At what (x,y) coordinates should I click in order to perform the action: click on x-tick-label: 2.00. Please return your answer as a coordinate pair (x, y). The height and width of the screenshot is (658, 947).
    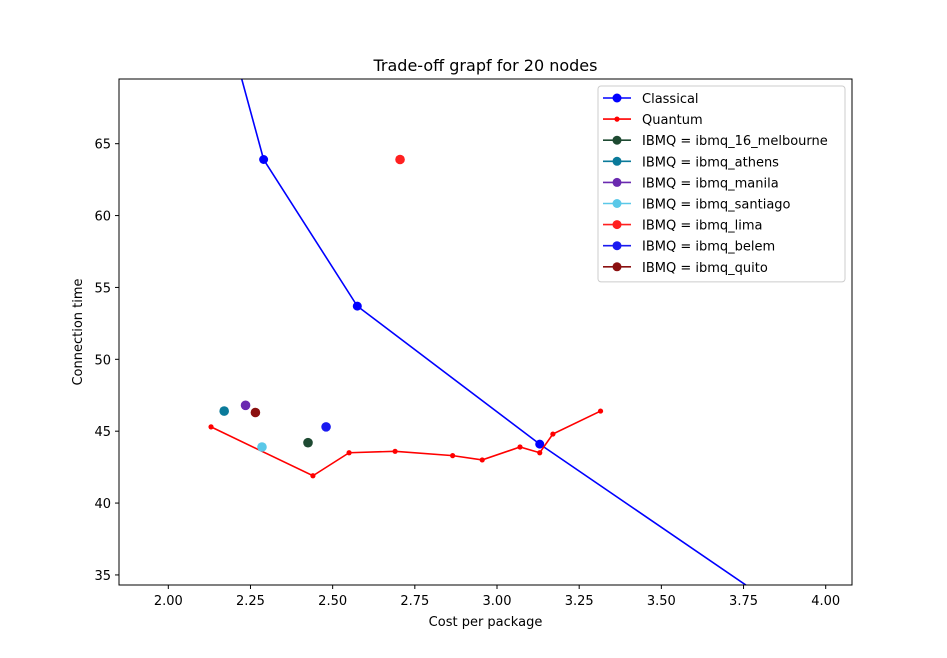
    Looking at the image, I should click on (168, 601).